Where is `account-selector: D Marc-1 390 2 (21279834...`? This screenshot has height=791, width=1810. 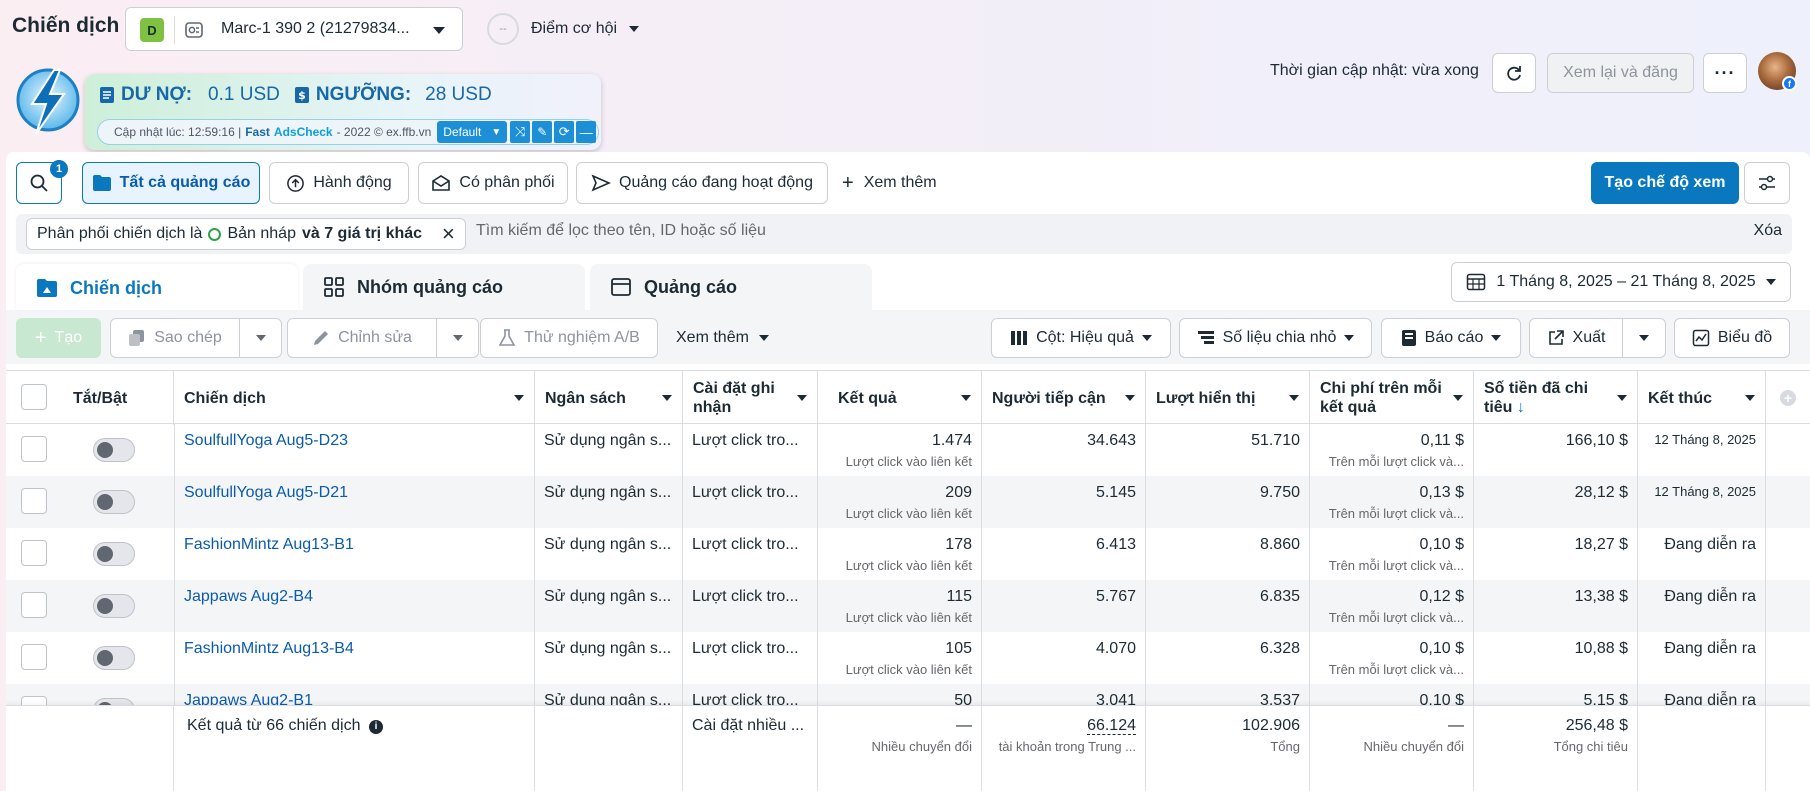
account-selector: D Marc-1 390 2 (21279834... is located at coordinates (294, 29).